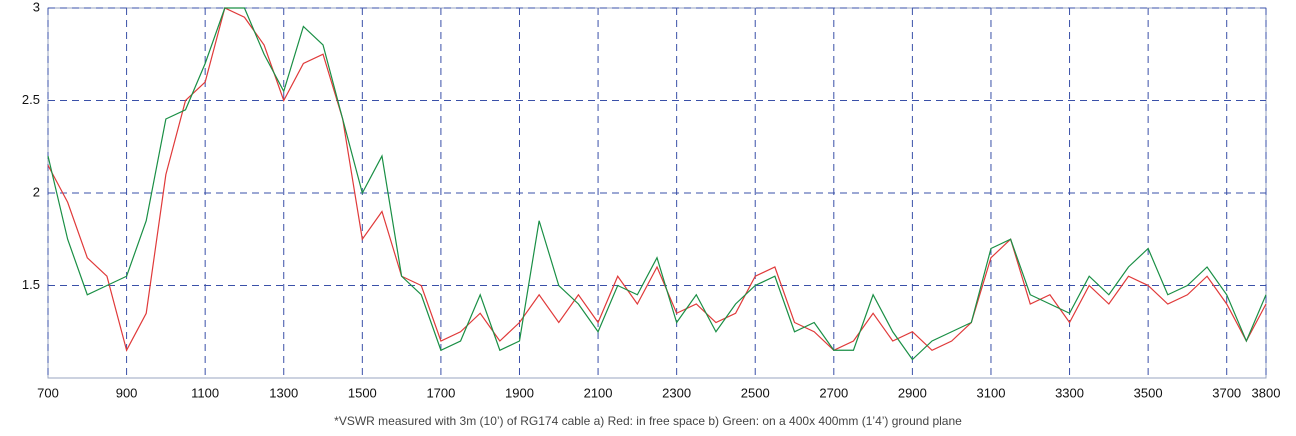 The image size is (1296, 436). I want to click on x-tick-label: 3100, so click(991, 392).